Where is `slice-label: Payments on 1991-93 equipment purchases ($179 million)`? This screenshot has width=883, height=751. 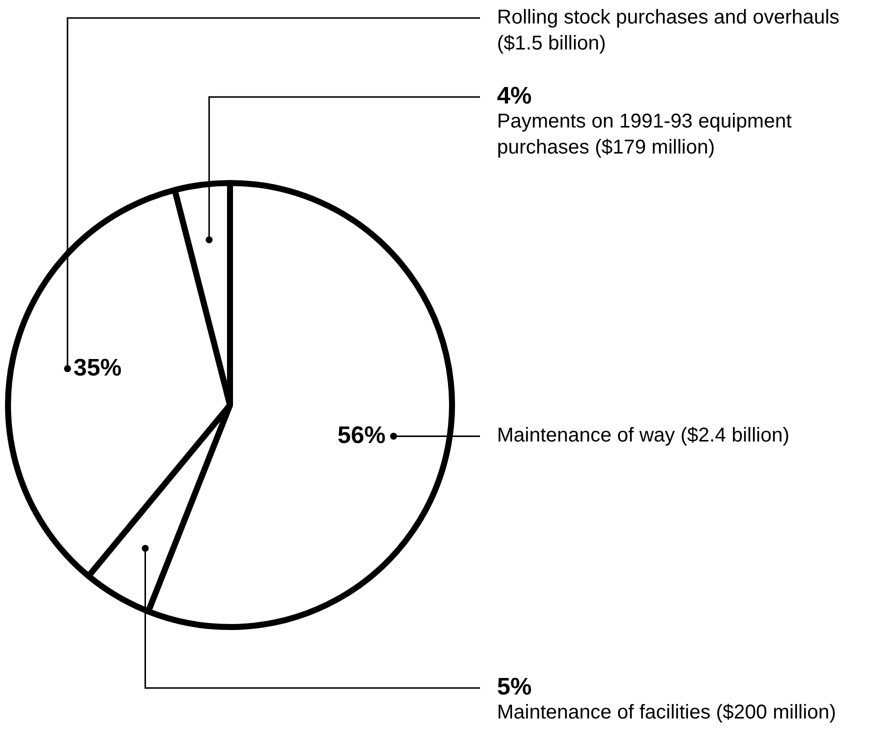
slice-label: Payments on 1991-93 equipment purchases ($179 million) is located at coordinates (644, 134).